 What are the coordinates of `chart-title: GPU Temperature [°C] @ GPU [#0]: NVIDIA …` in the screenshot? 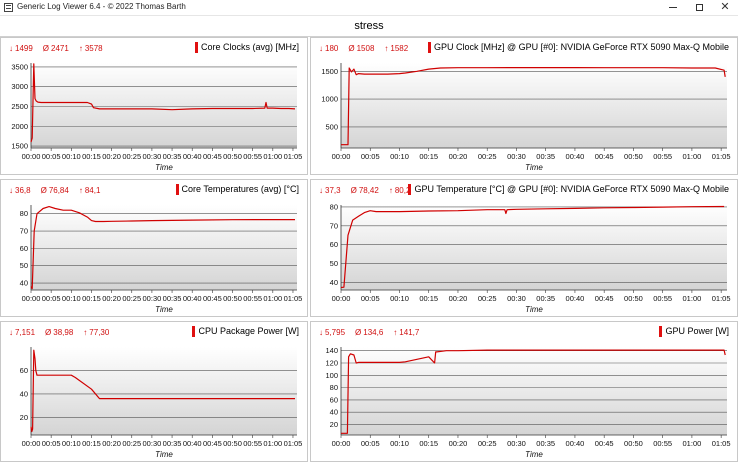 It's located at (568, 189).